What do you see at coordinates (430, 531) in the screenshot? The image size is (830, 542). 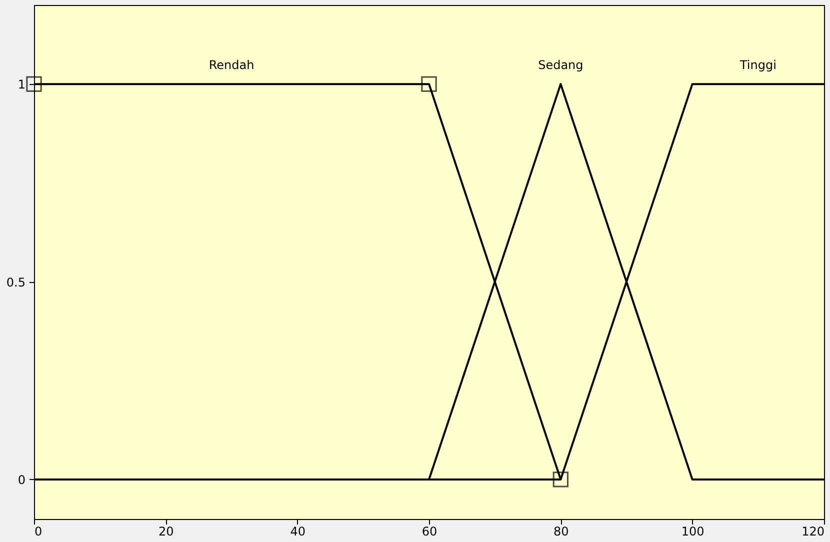 I see `x-tick-label: 60` at bounding box center [430, 531].